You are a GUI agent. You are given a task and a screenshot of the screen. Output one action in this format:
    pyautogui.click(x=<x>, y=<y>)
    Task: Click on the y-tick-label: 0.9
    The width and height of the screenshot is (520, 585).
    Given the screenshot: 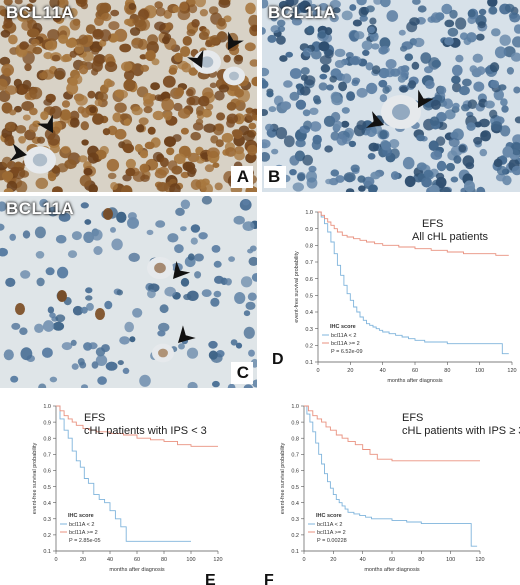 What is the action you would take?
    pyautogui.click(x=47, y=423)
    